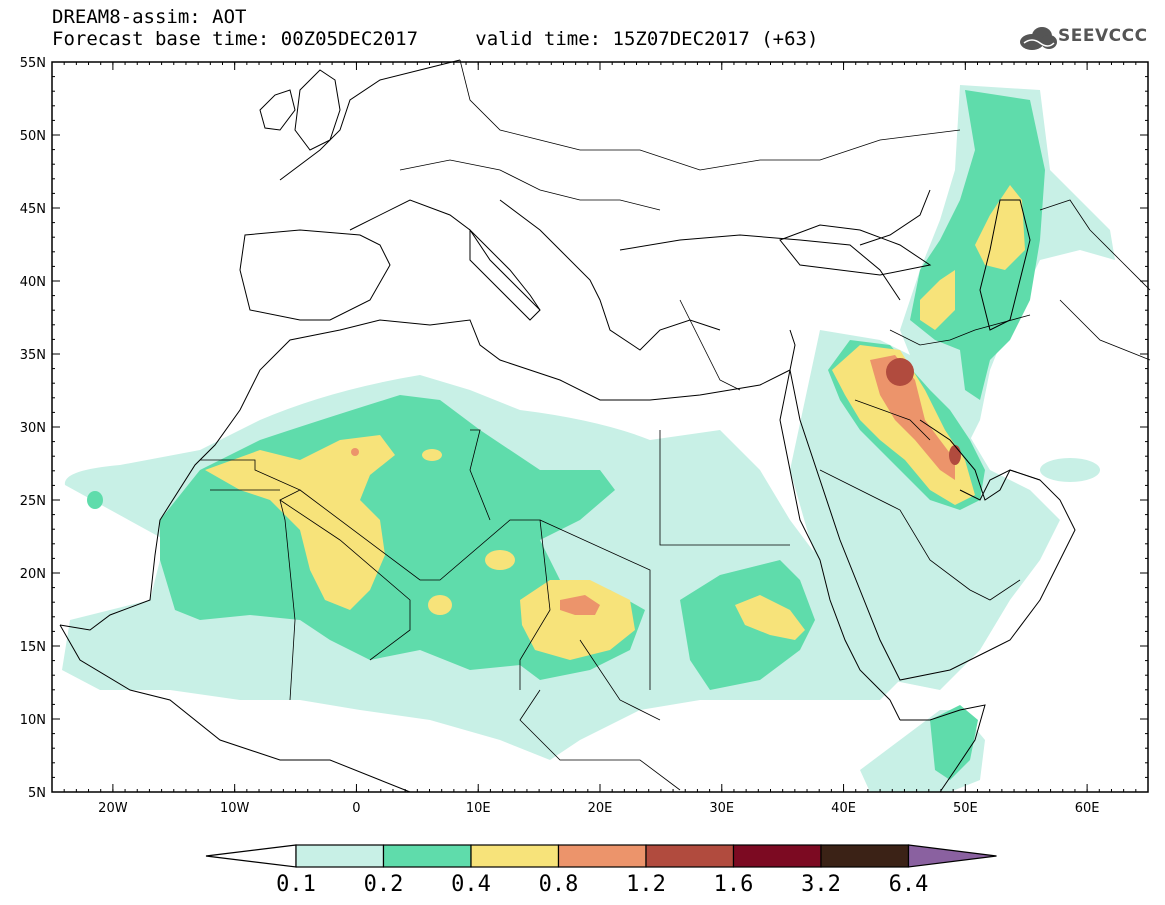  I want to click on lat-tick-label: 15N, so click(33, 647).